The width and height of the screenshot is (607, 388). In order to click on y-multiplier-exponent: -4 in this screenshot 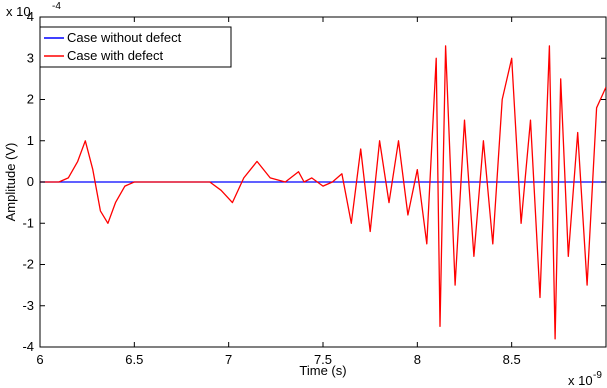, I will do `click(56, 6)`.